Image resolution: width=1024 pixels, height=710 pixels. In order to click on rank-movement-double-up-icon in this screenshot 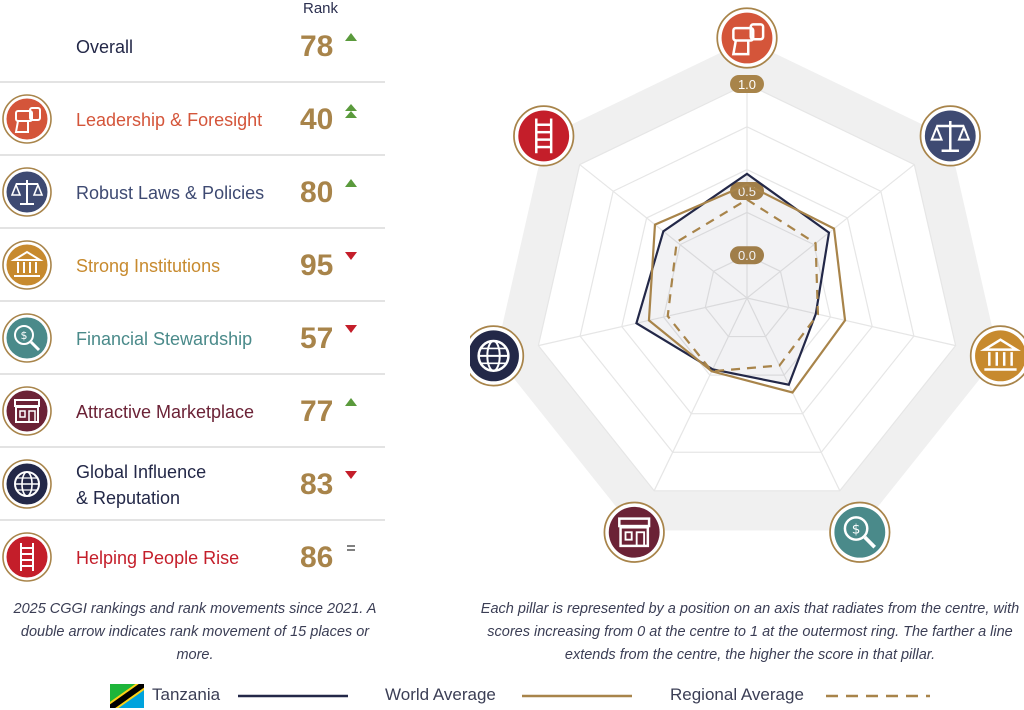, I will do `click(351, 110)`.